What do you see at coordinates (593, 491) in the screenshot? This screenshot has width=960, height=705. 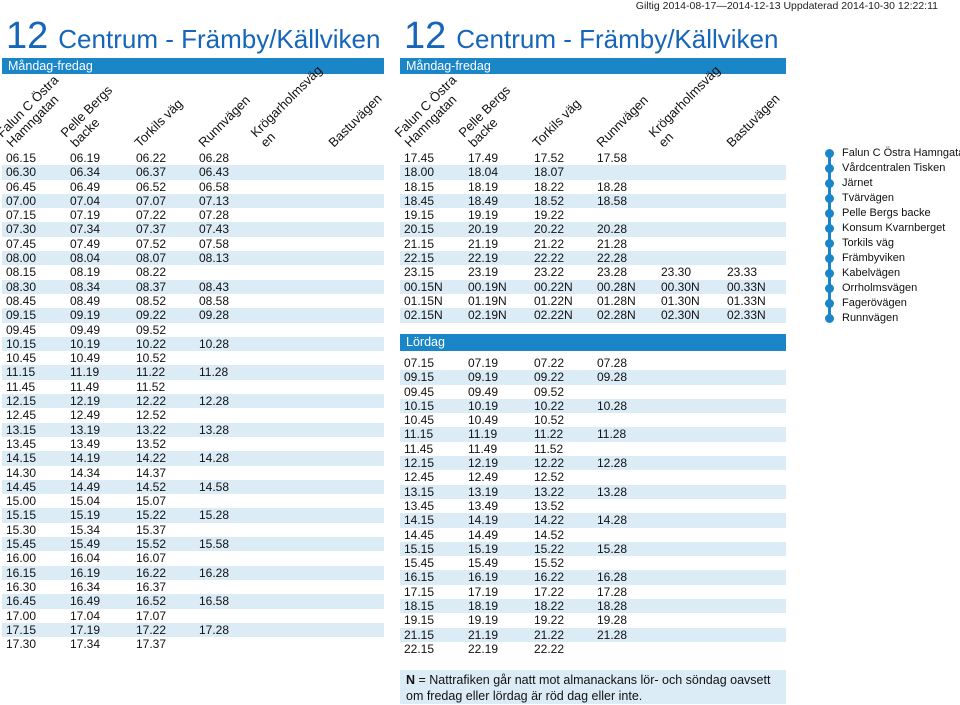 I see `table-row: 13.15 13.19 13.22 13.28` at bounding box center [593, 491].